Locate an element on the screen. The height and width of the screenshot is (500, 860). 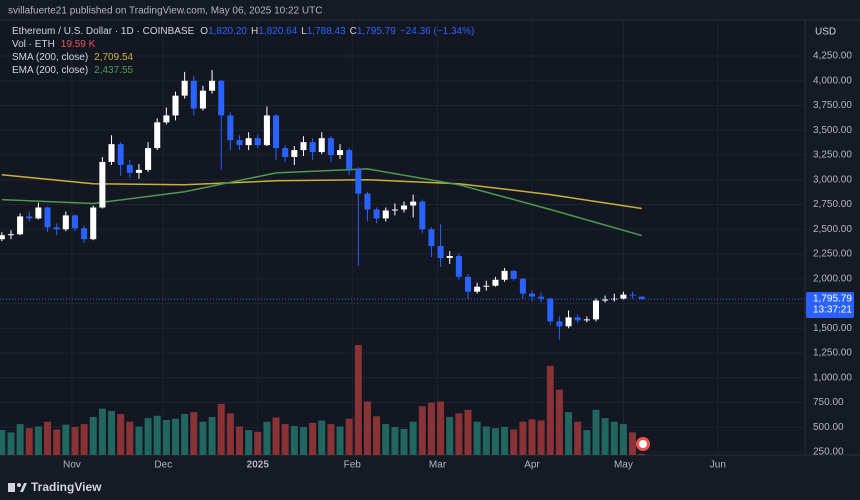
ohlc-value: 1,820.64 is located at coordinates (277, 31).